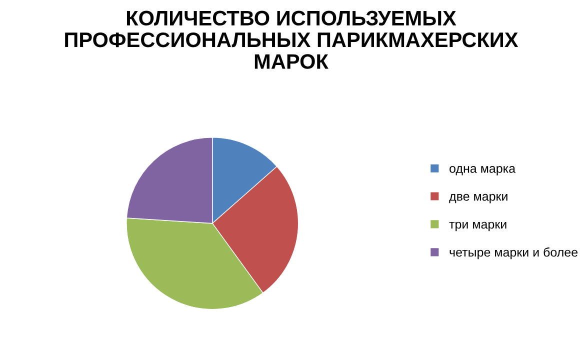 The height and width of the screenshot is (341, 582). Describe the element at coordinates (291, 39) in the screenshot. I see `chart-title: КОЛИЧЕСТВО ИСПОЛЬЗУЕМЫХ ПРОФЕССИОНАЛЬНЫХ ПАРИКМАХЕРСКИХ МАРОК` at that location.